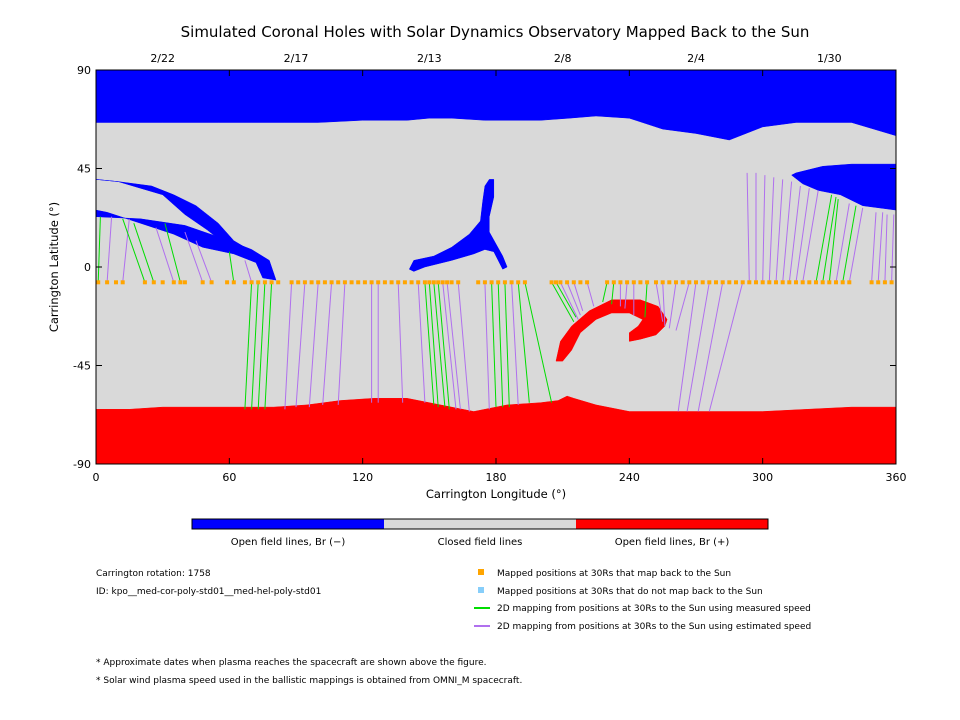 This screenshot has height=720, width=960. I want to click on x-axis-label: Carrington Longitude (°), so click(496, 494).